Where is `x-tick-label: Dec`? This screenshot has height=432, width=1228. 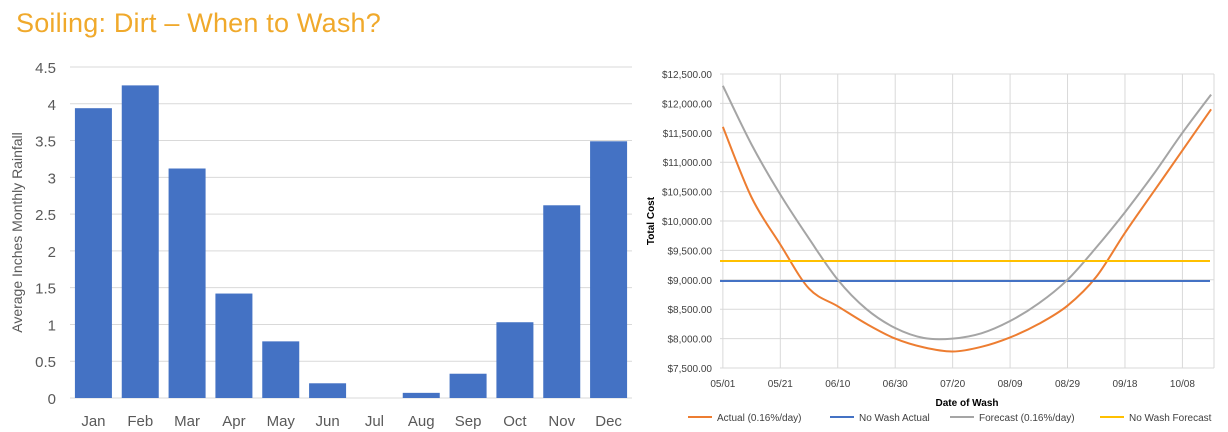
x-tick-label: Dec is located at coordinates (608, 421).